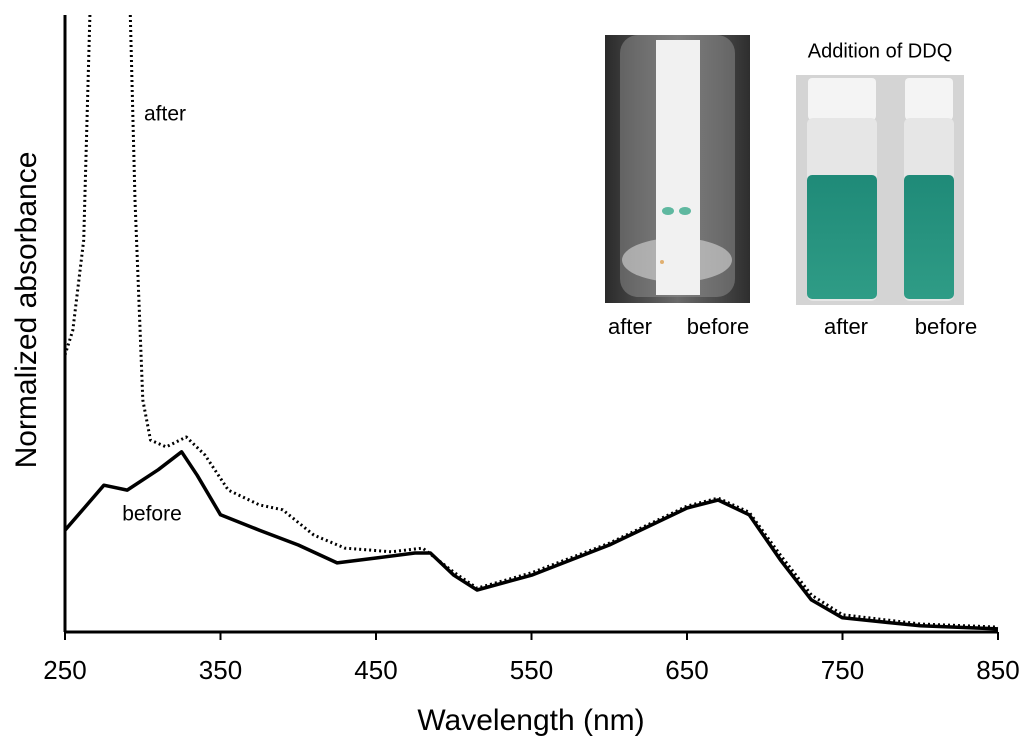  Describe the element at coordinates (997, 670) in the screenshot. I see `x-tick-label: 850` at that location.